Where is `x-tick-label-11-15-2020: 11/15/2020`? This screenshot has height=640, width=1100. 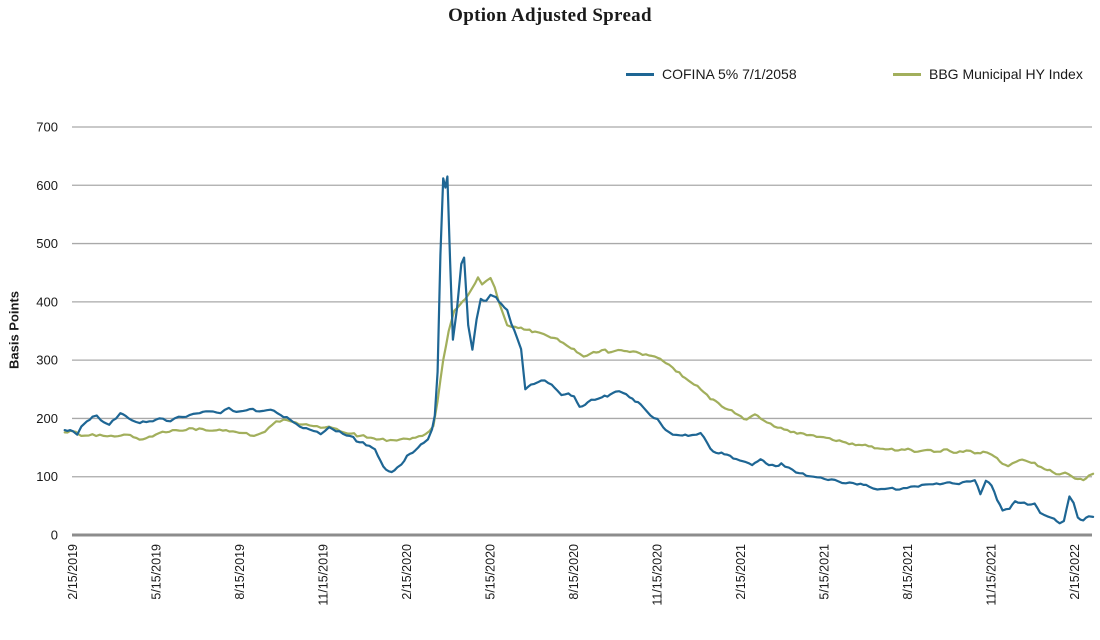 x-tick-label-11-15-2020: 11/15/2020 is located at coordinates (657, 575).